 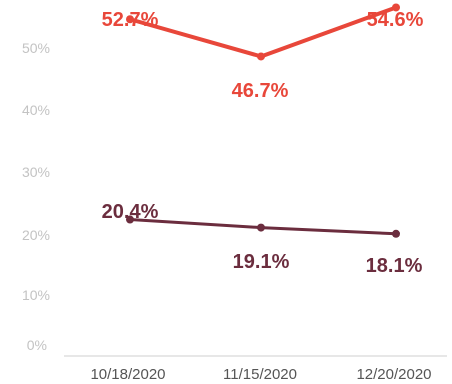 What do you see at coordinates (394, 266) in the screenshot?
I see `data-label-series2-point3: 18.1%` at bounding box center [394, 266].